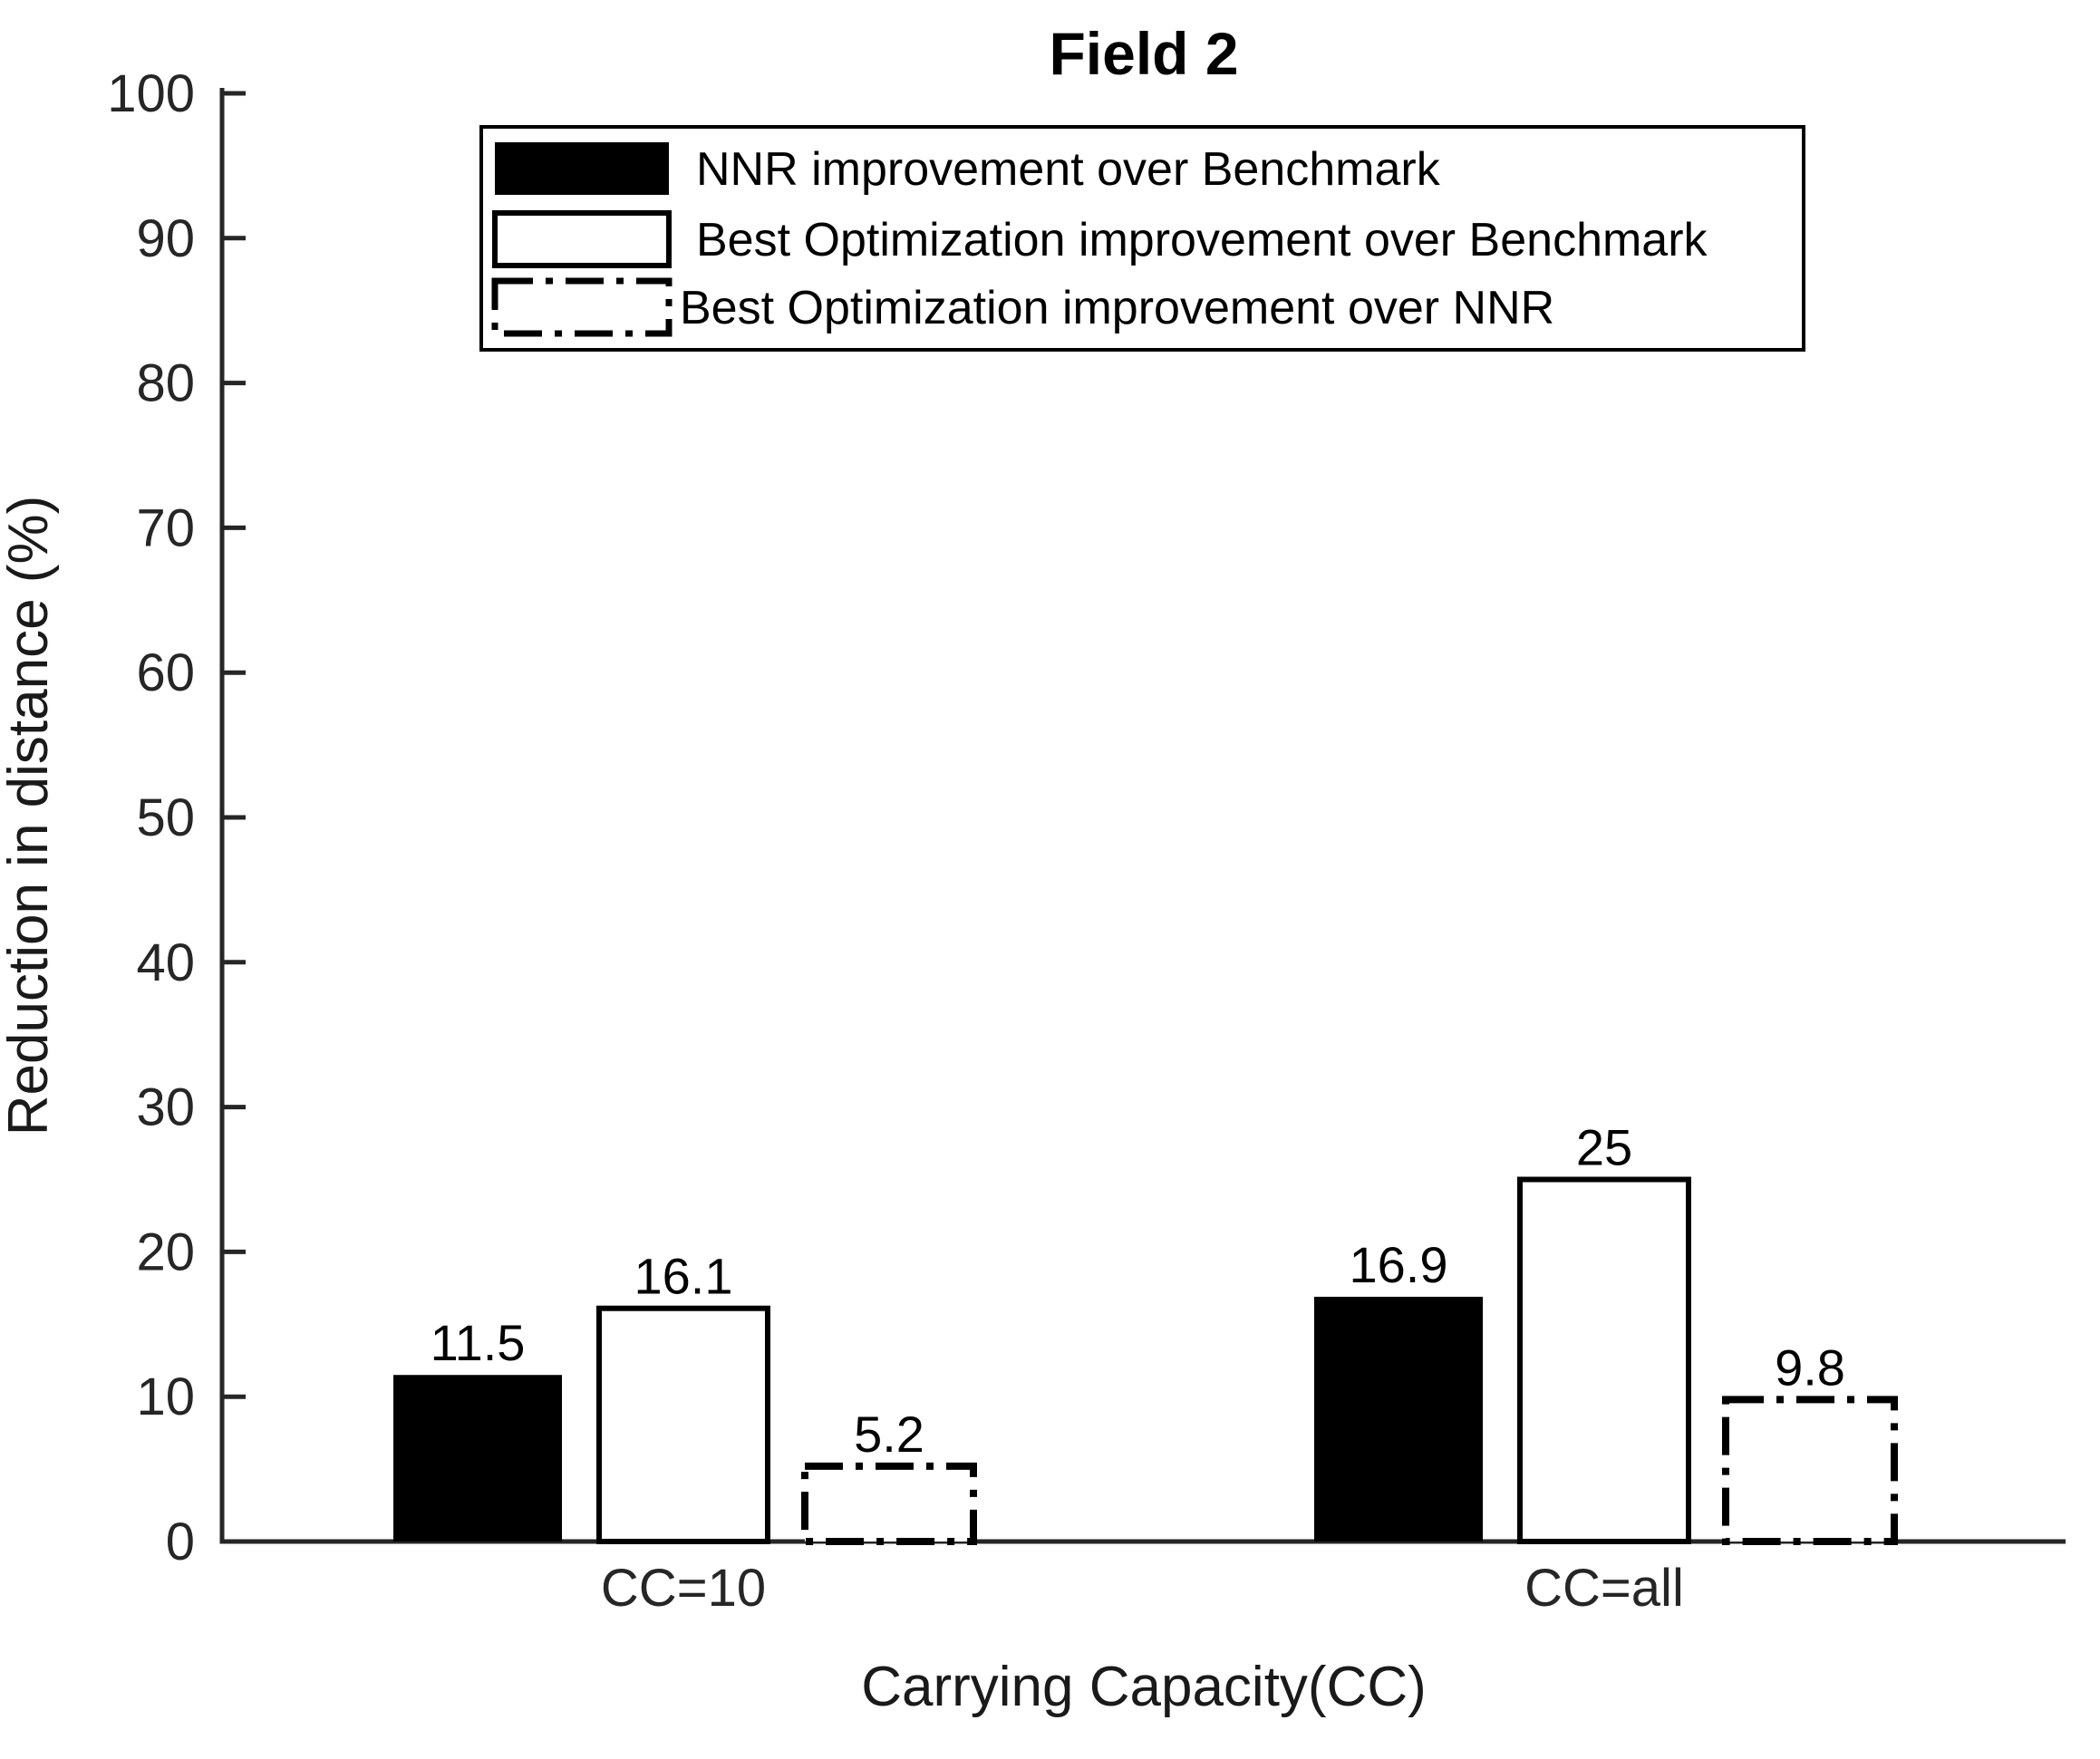 This screenshot has width=2100, height=1759. What do you see at coordinates (151, 93) in the screenshot?
I see `y-tick-label: 100` at bounding box center [151, 93].